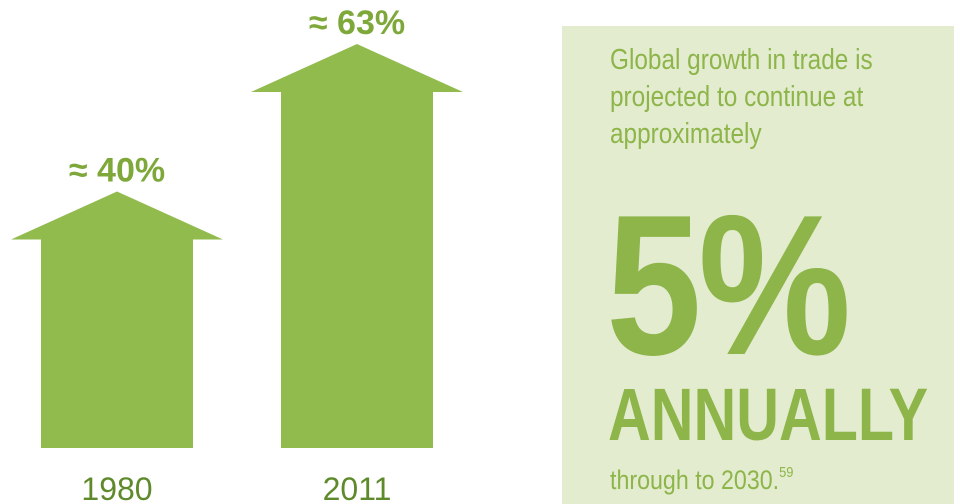  What do you see at coordinates (116, 487) in the screenshot?
I see `category-label-1980: 1980` at bounding box center [116, 487].